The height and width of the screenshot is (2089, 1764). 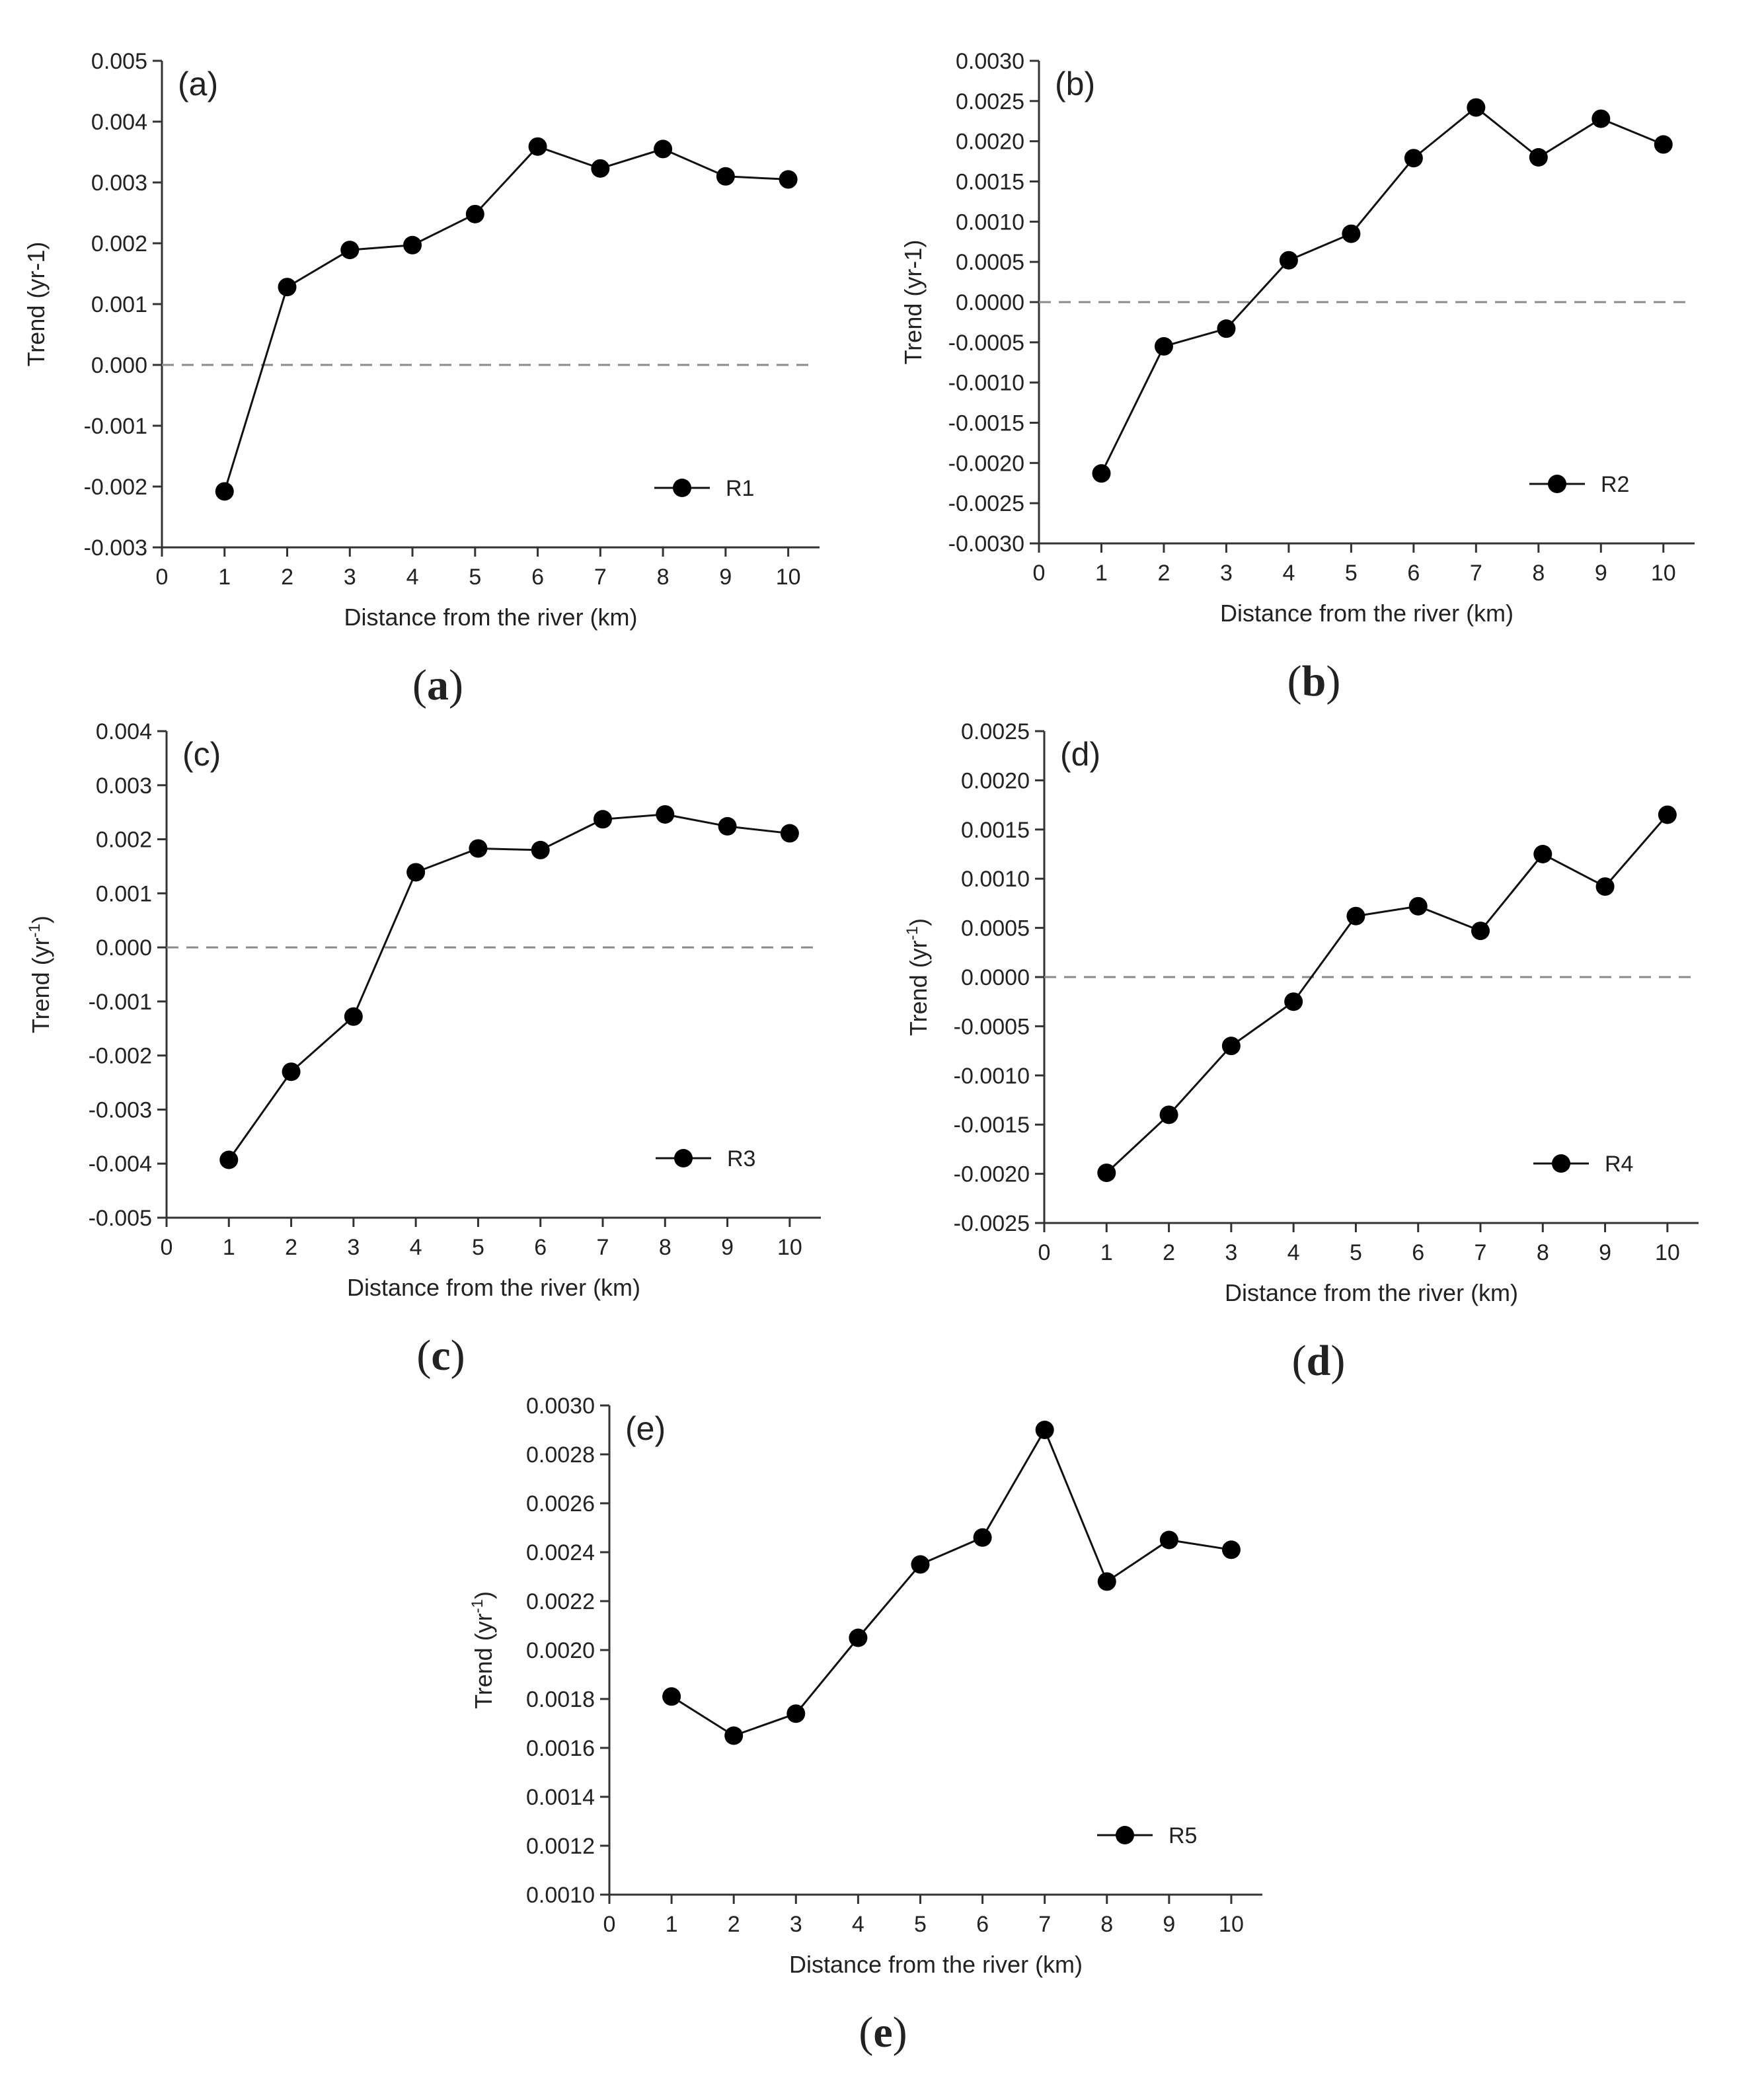 I want to click on panel-tag: (d), so click(x=1080, y=755).